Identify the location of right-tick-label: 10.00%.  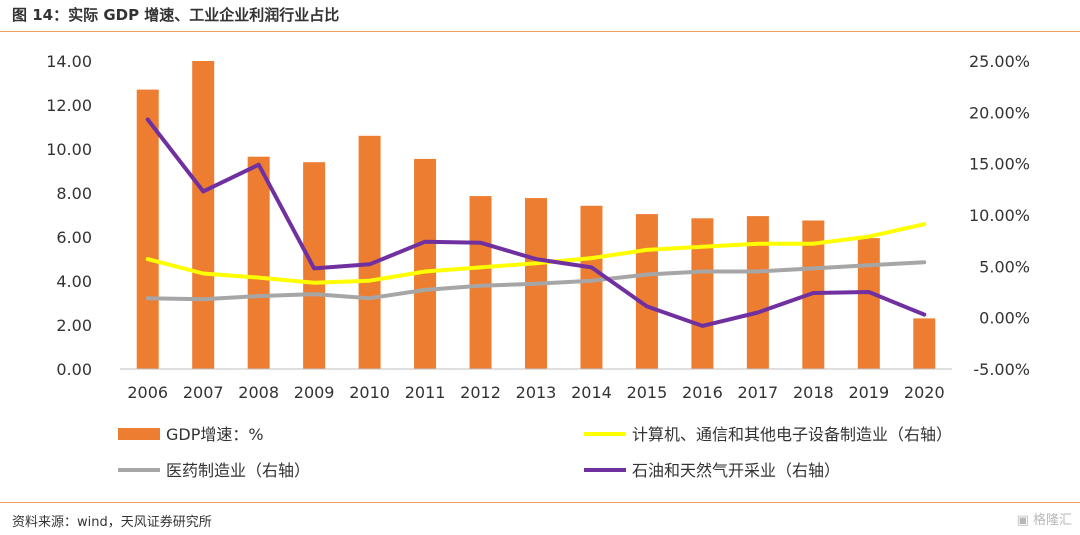
(999, 215).